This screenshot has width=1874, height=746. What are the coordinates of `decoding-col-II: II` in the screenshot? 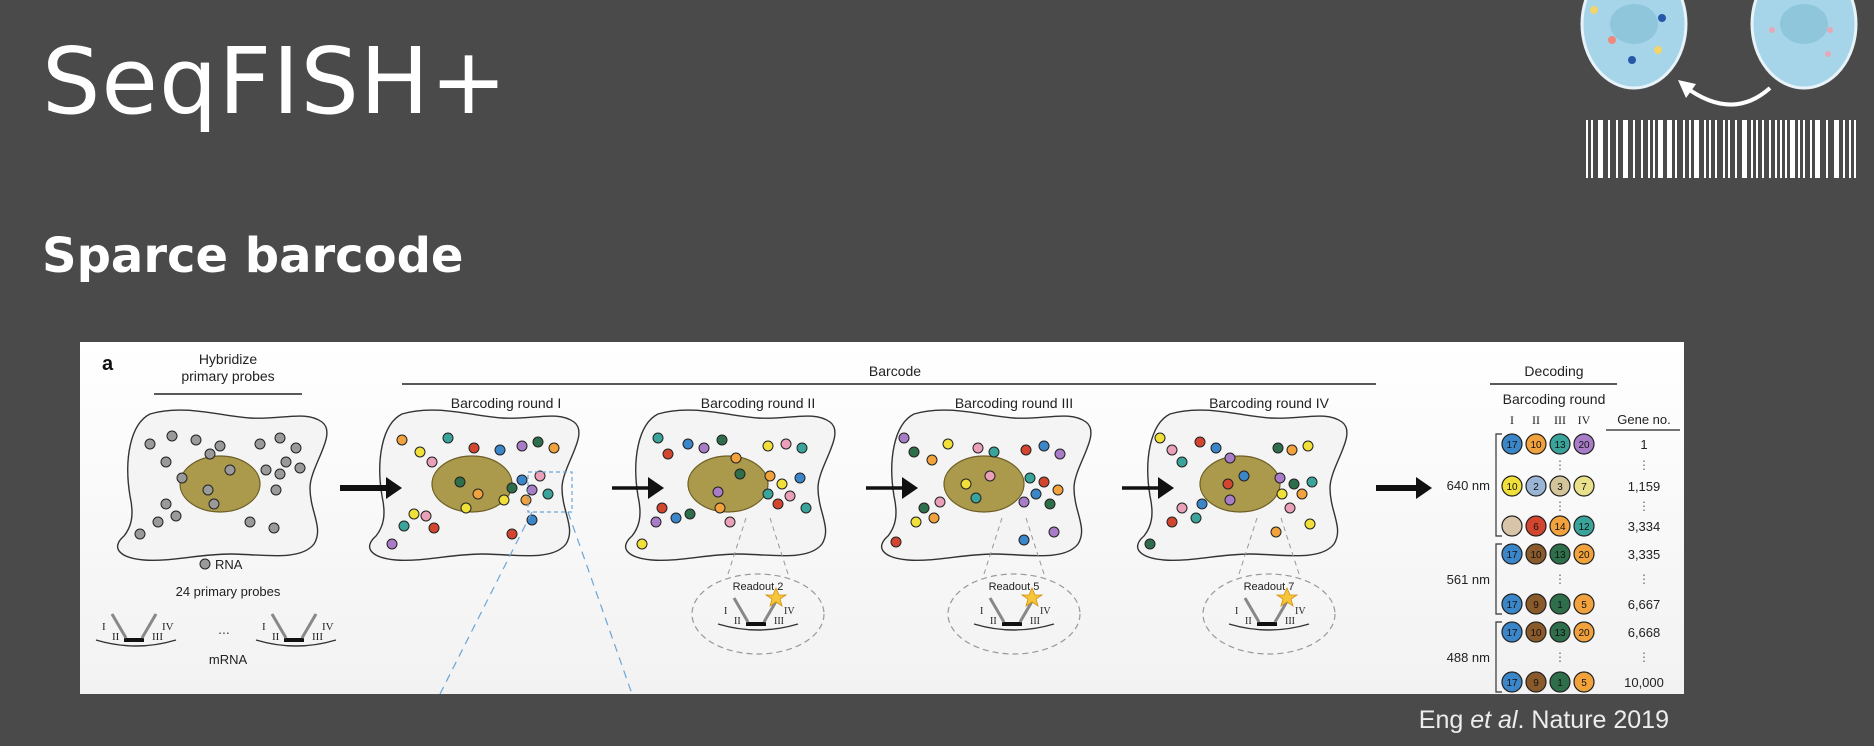 It's located at (1536, 420).